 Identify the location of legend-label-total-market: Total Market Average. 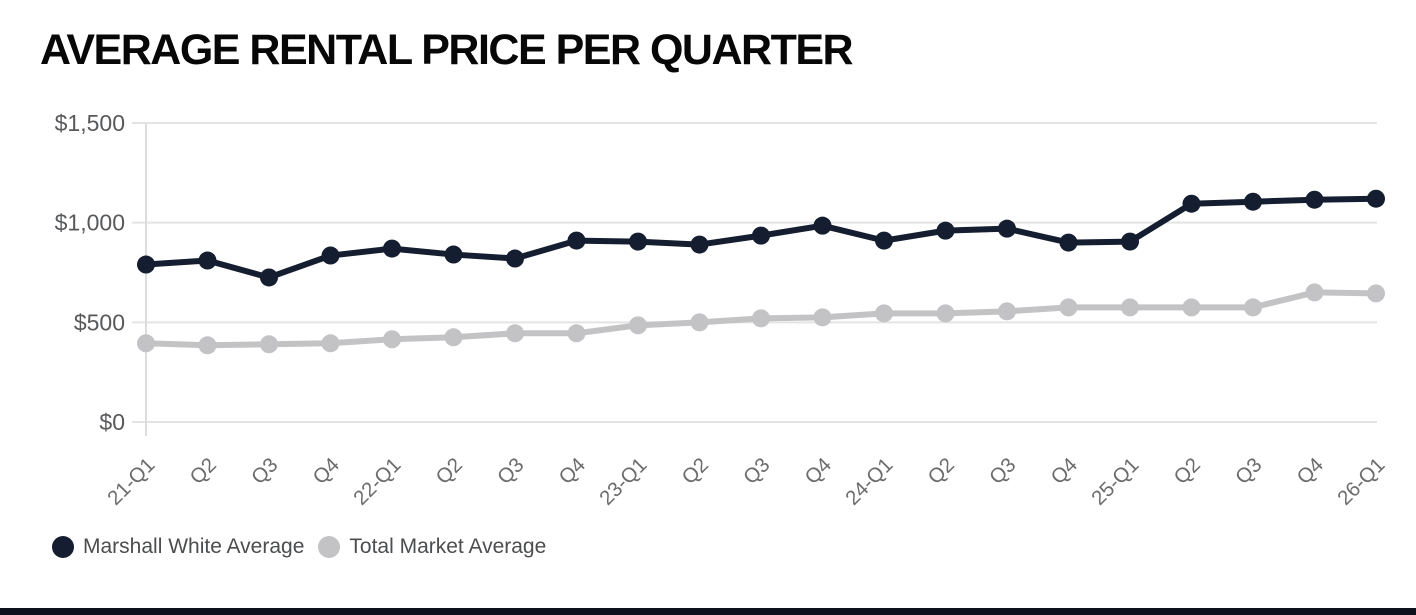
(448, 546).